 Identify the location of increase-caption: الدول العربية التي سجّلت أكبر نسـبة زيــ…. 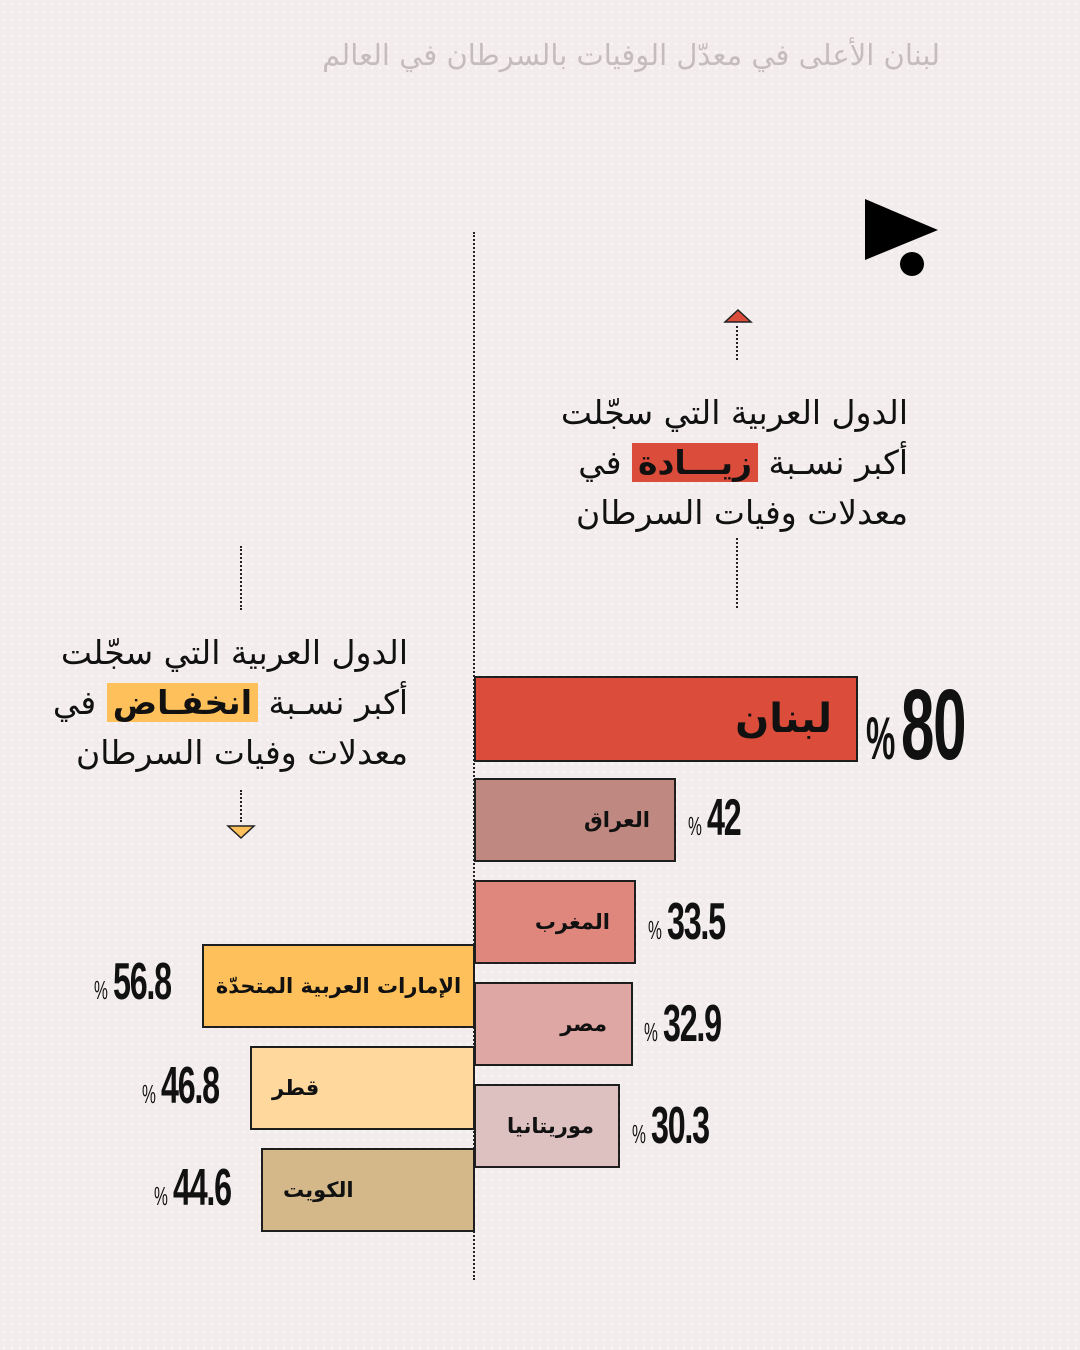
(724, 463).